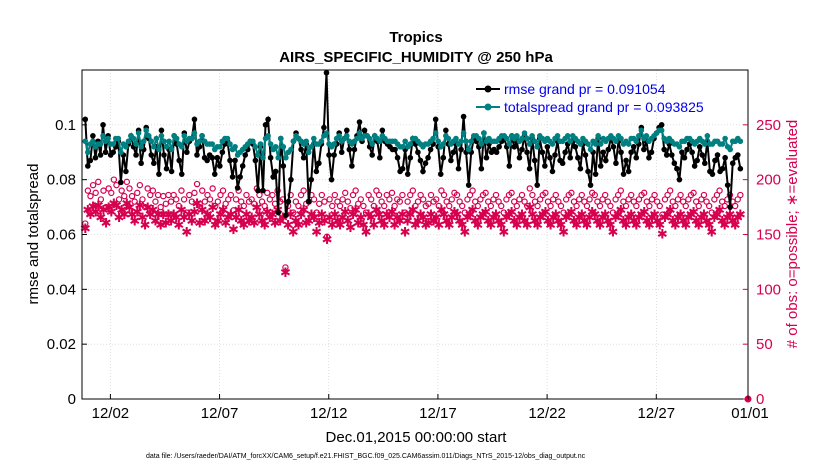 The image size is (830, 470). I want to click on y2-tick-label: 100, so click(768, 289).